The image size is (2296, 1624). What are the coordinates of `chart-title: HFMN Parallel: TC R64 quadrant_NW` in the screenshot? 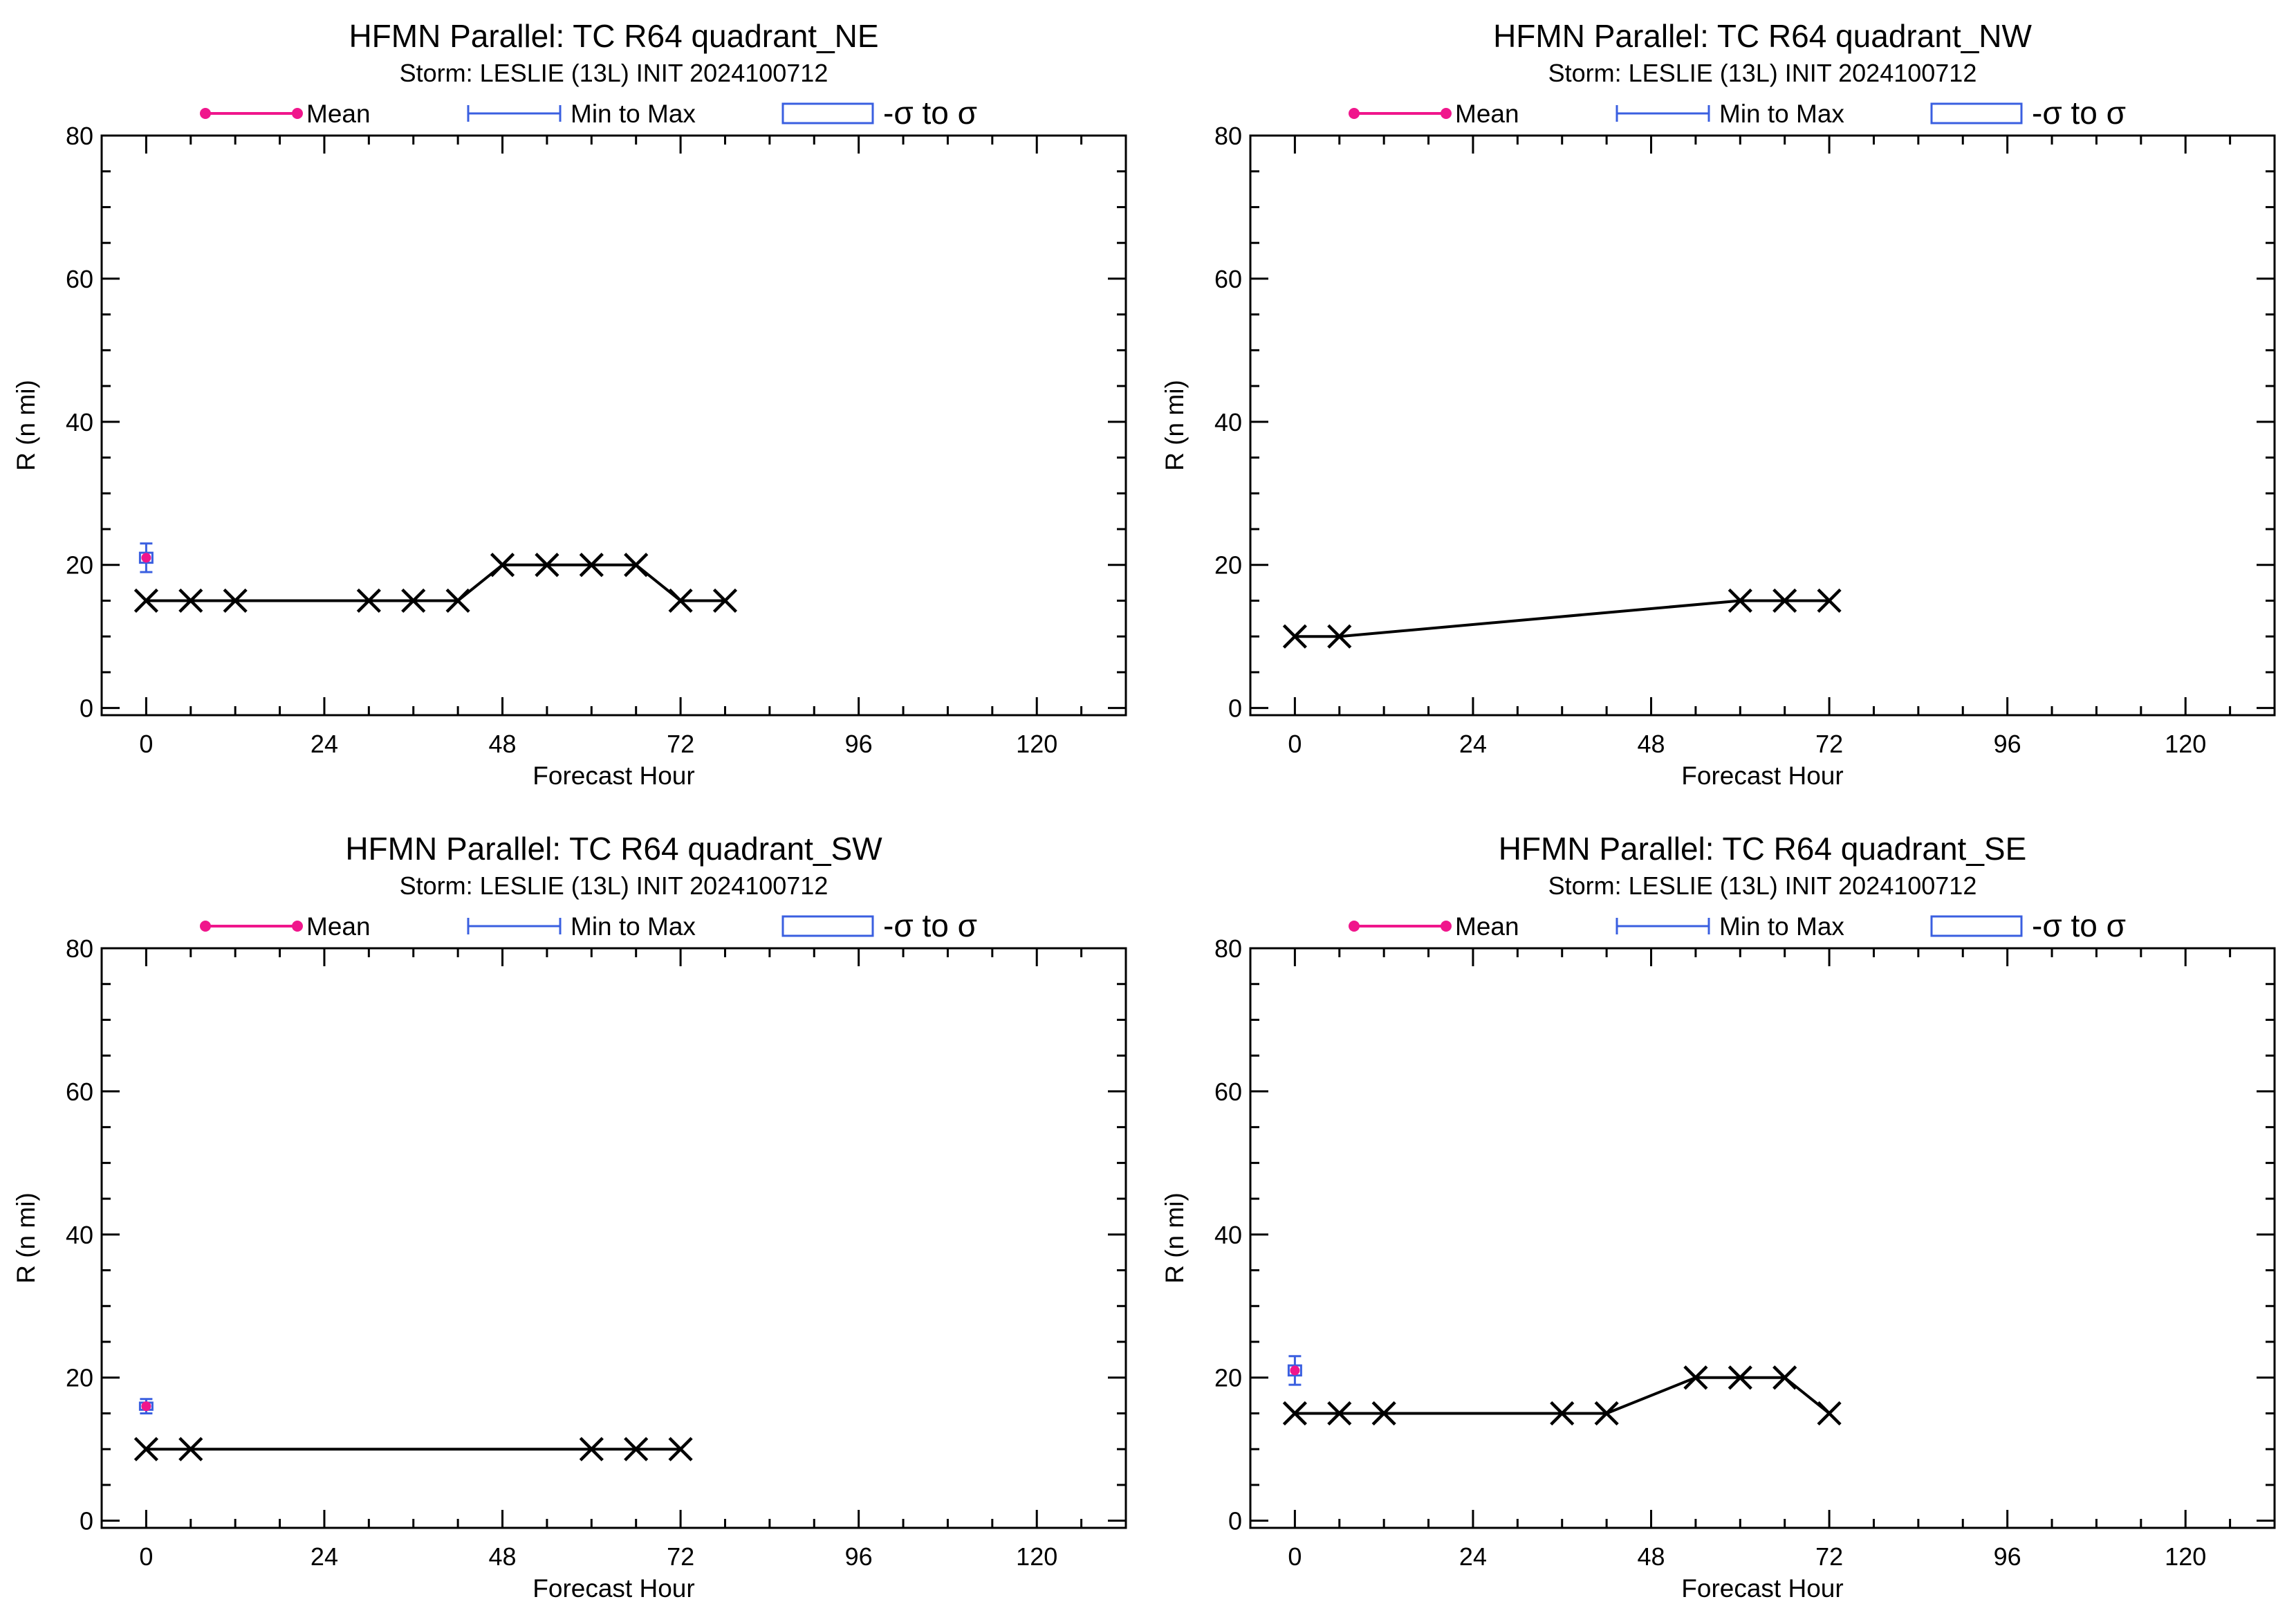 It's located at (1762, 36).